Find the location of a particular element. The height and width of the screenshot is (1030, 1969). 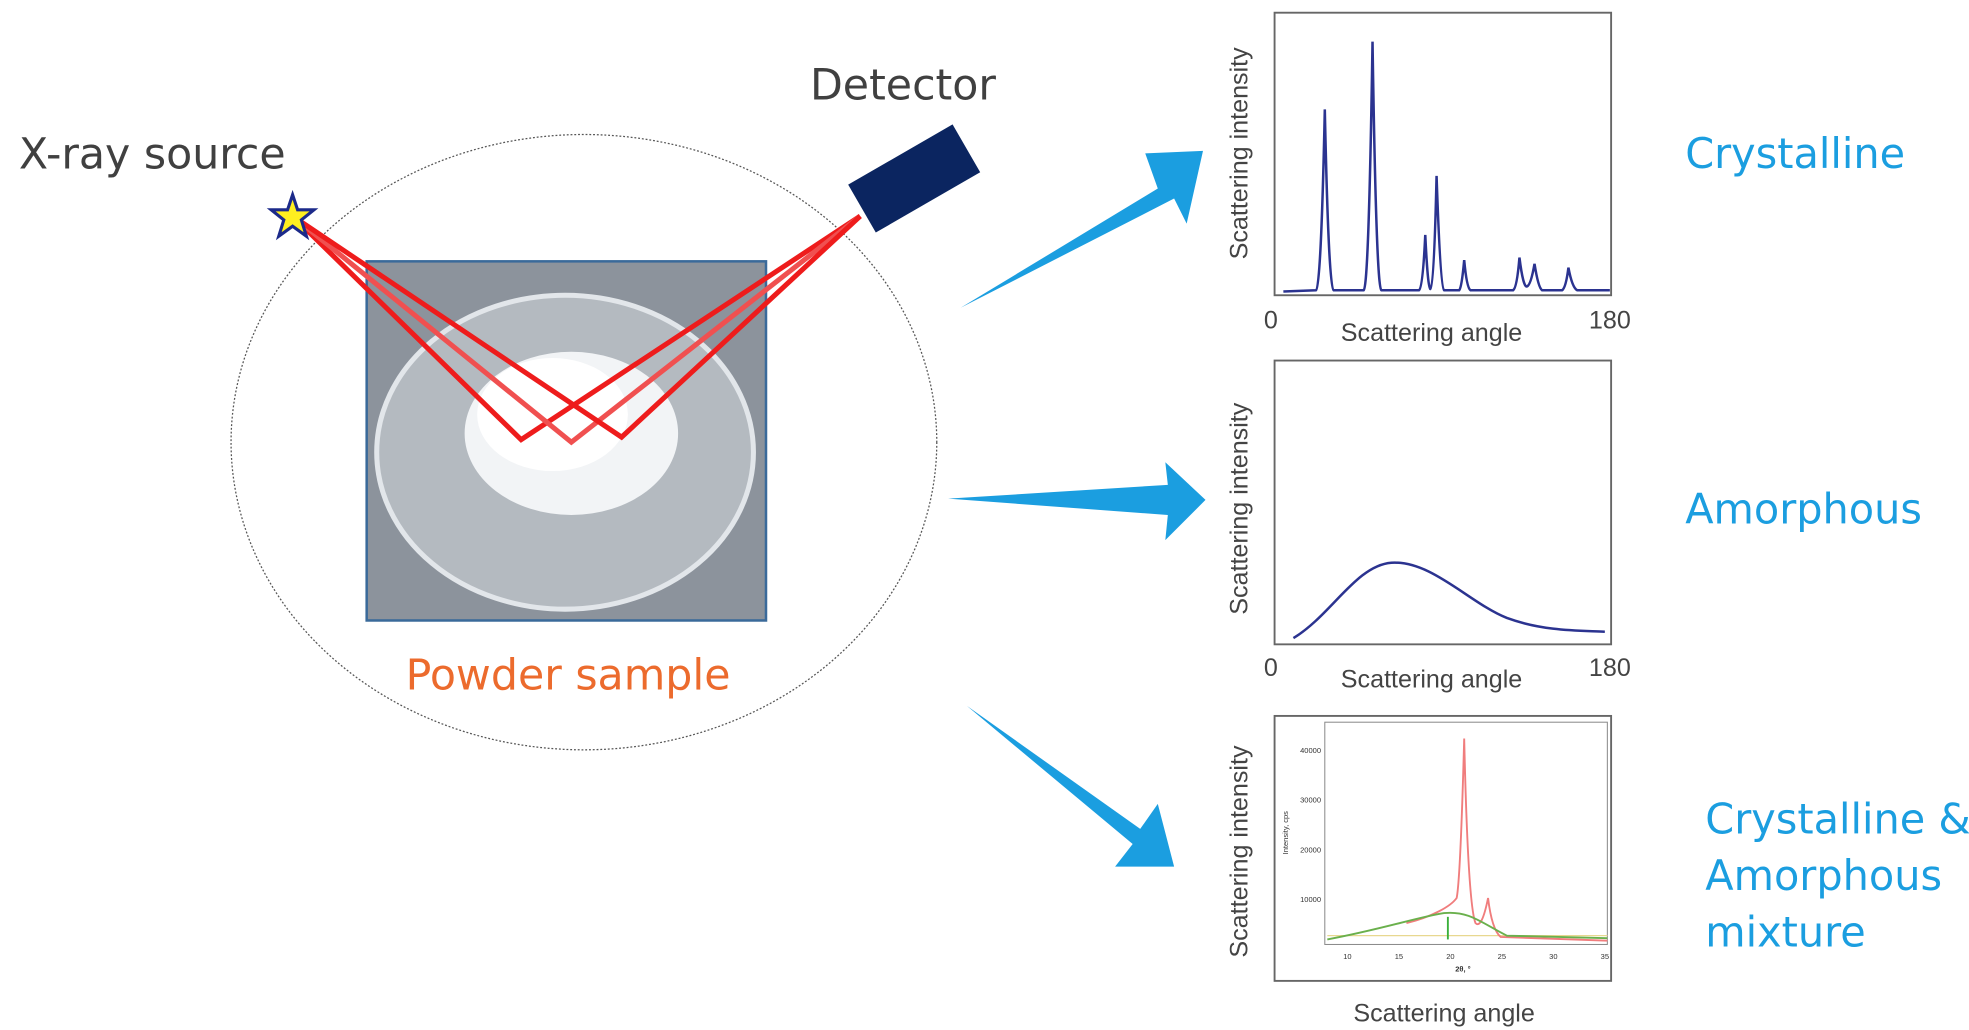

inner-y-tick-label: 20000 is located at coordinates (1310, 849).